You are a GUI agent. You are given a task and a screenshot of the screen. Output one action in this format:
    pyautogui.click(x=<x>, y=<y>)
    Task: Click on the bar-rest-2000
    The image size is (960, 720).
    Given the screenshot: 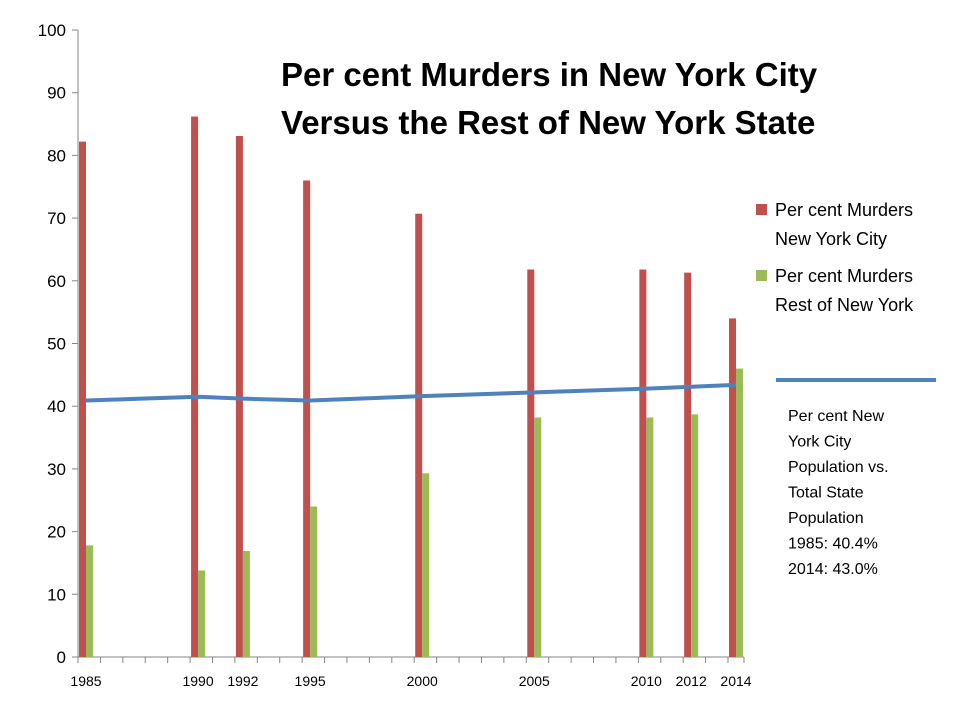 What is the action you would take?
    pyautogui.click(x=426, y=565)
    